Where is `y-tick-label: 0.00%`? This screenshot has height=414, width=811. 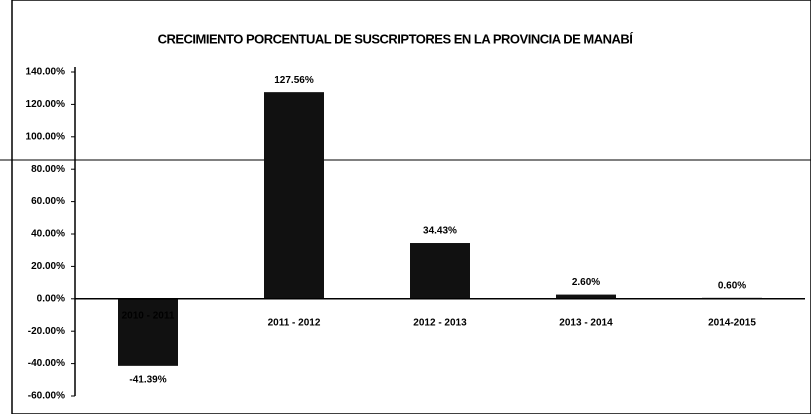
y-tick-label: 0.00% is located at coordinates (51, 298).